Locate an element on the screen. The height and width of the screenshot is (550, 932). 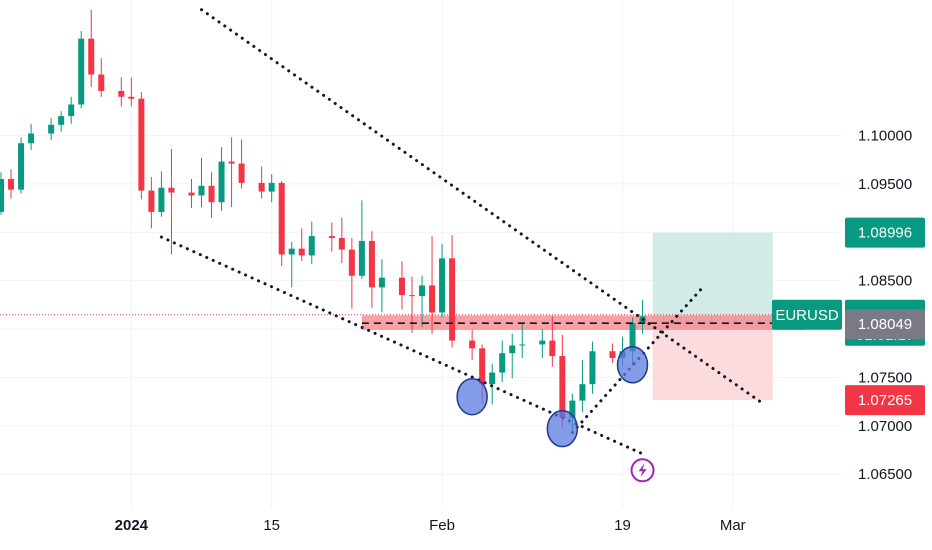
time-tick-label: 19 is located at coordinates (622, 525).